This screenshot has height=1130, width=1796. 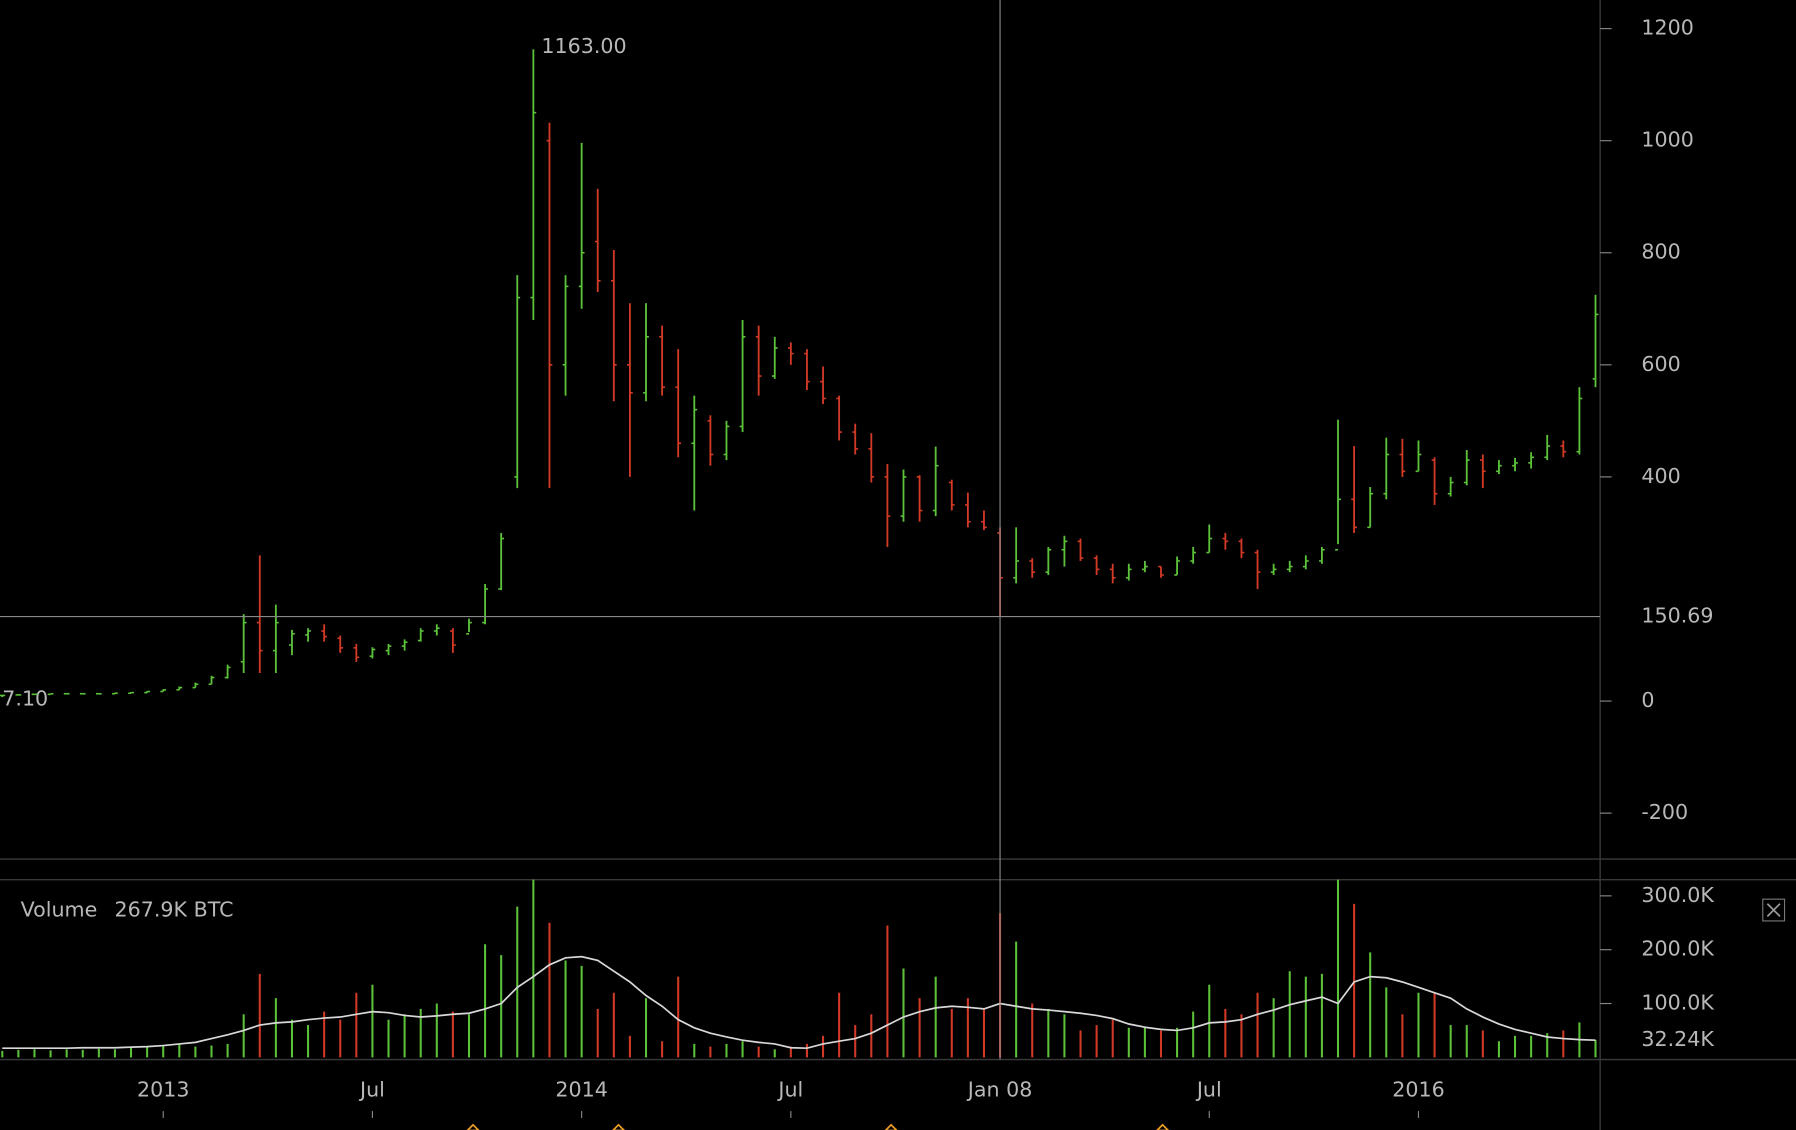 What do you see at coordinates (1664, 812) in the screenshot?
I see `y-tick-label: -200` at bounding box center [1664, 812].